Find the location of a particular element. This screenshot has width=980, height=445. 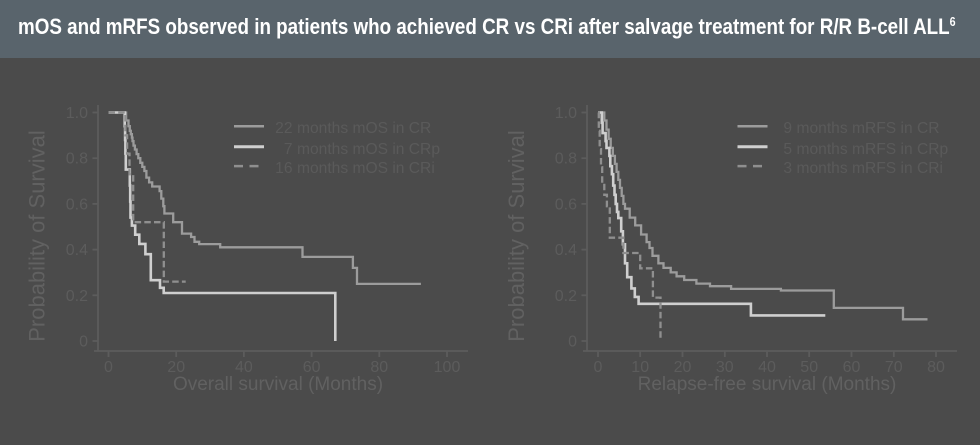

svg-text: 9 is located at coordinates (787, 128).